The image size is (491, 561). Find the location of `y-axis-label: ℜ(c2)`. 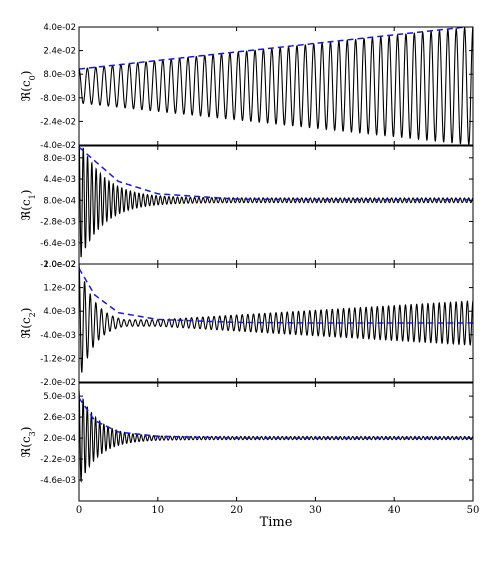

y-axis-label: ℜ(c2) is located at coordinates (28, 323).